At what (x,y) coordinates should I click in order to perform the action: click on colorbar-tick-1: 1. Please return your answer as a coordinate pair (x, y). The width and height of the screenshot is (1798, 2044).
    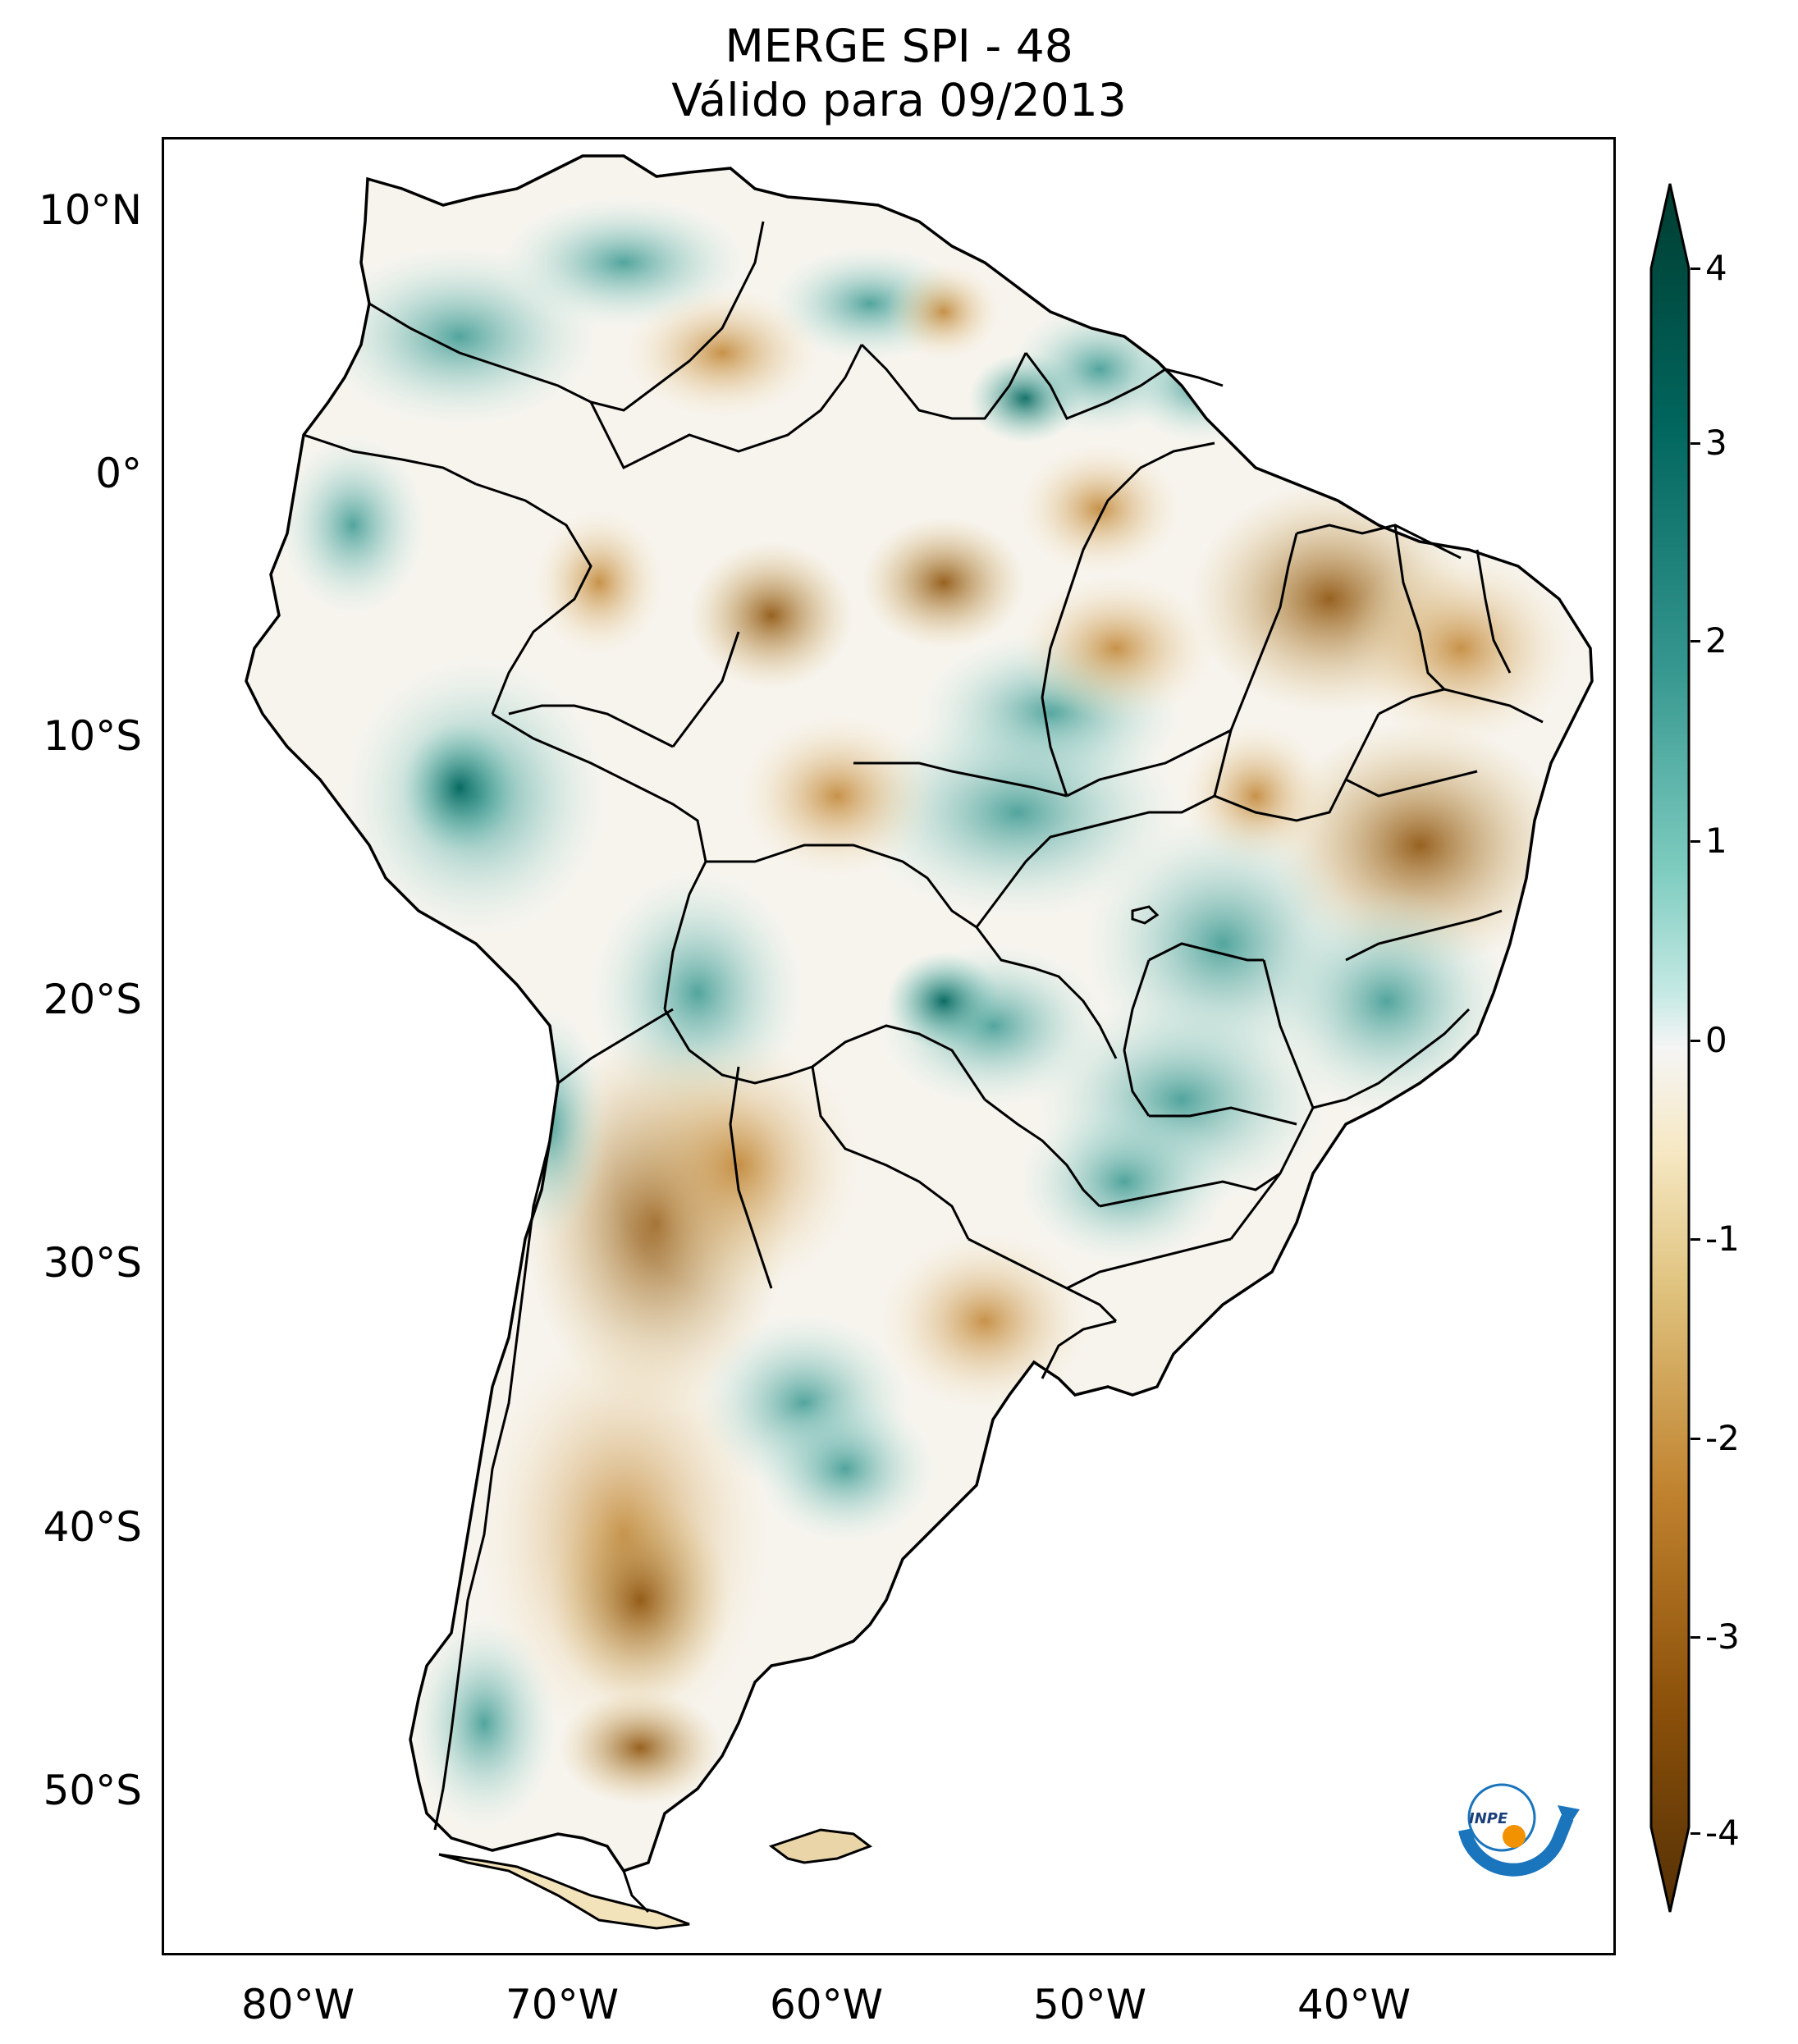
    Looking at the image, I should click on (1716, 841).